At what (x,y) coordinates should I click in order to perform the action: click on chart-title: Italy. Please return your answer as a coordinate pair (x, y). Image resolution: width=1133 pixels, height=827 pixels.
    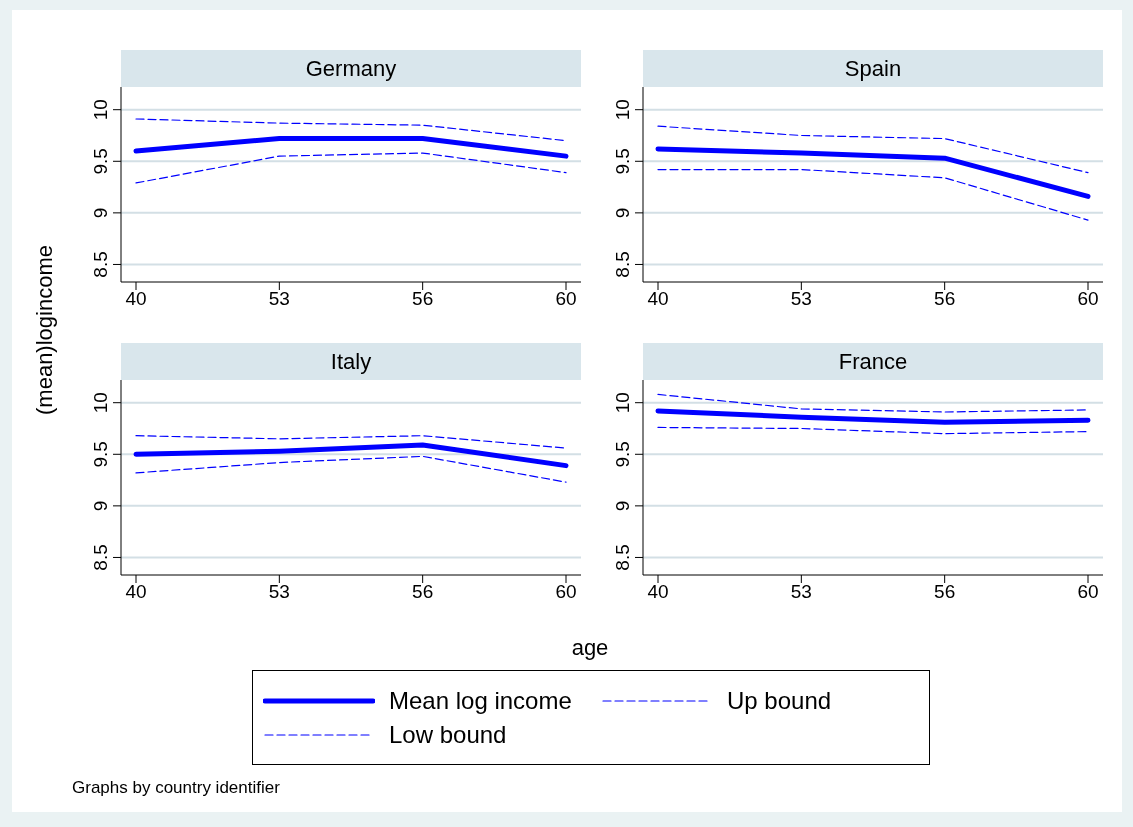
    Looking at the image, I should click on (351, 361).